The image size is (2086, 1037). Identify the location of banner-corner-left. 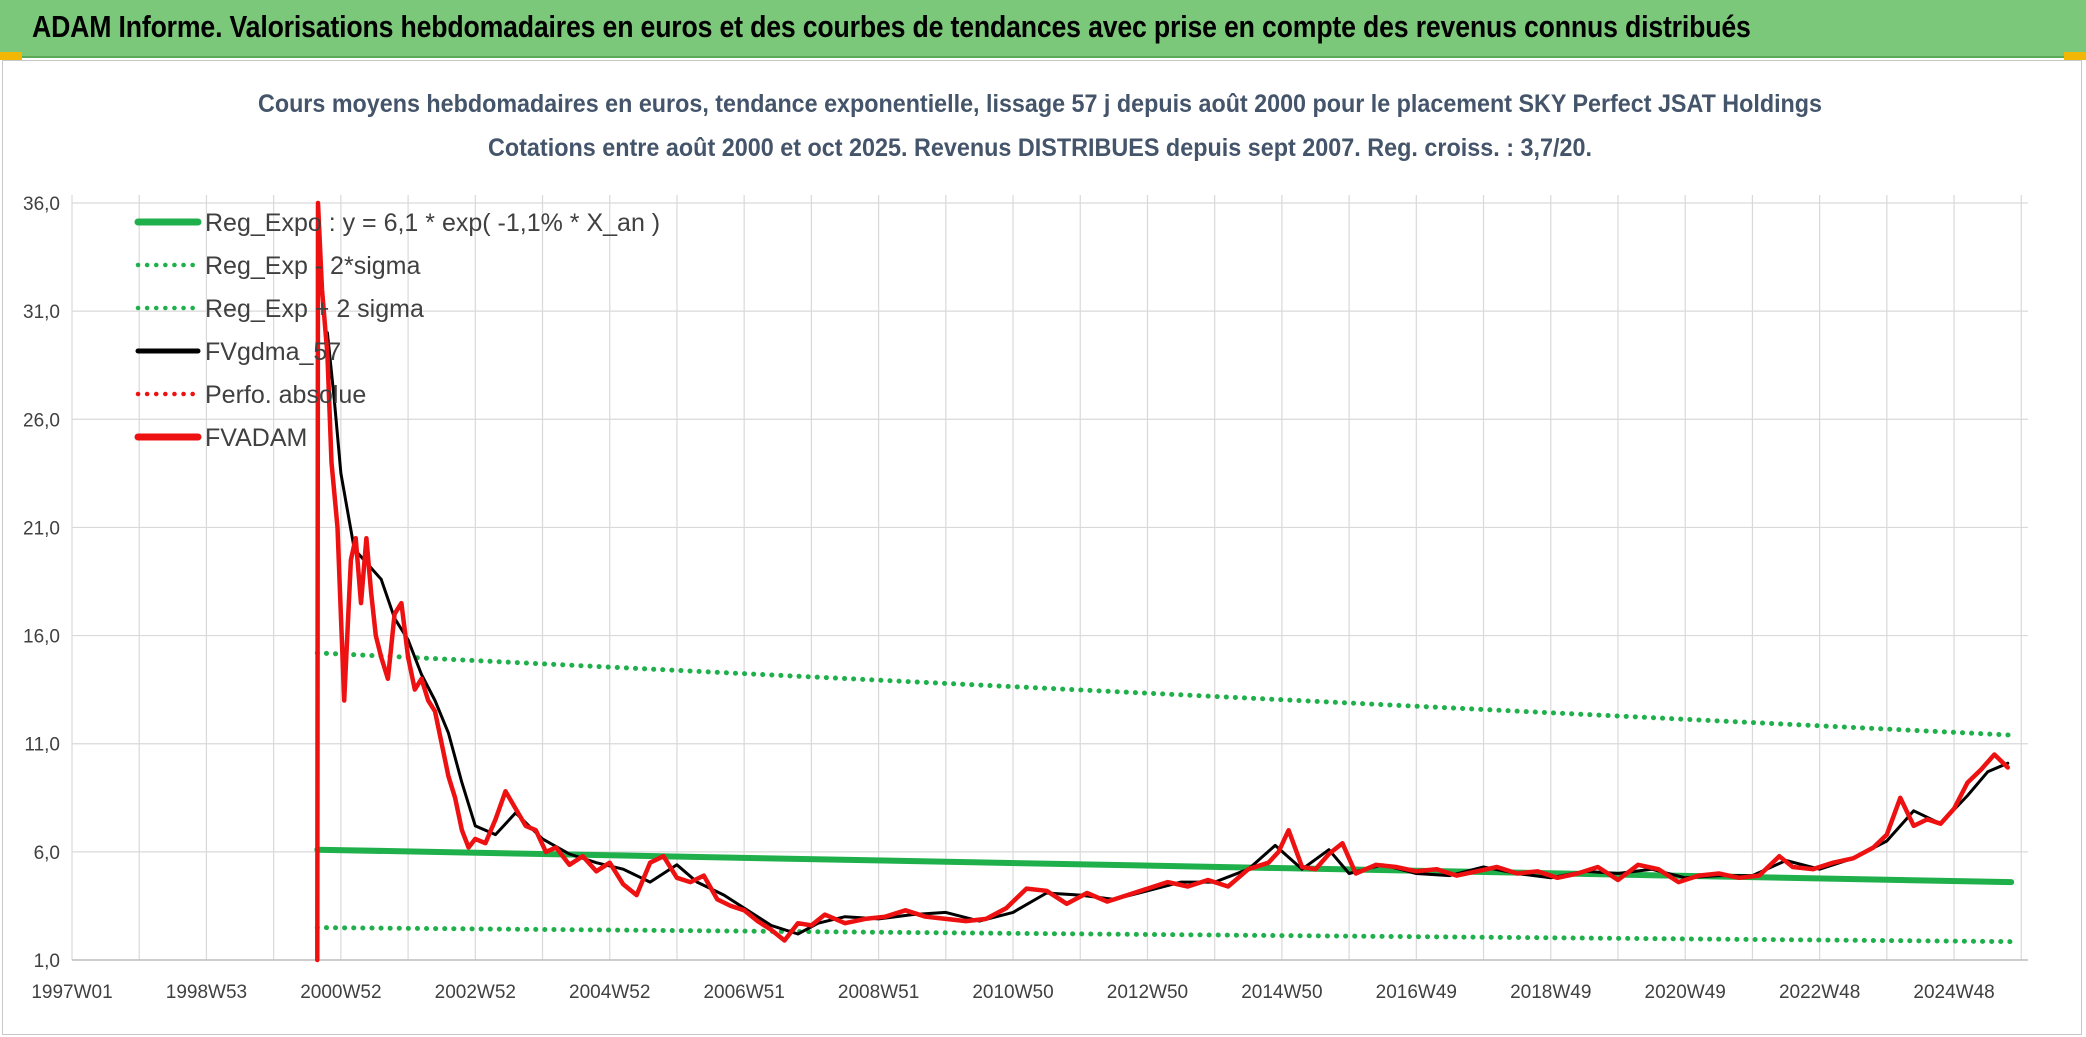
(11, 56).